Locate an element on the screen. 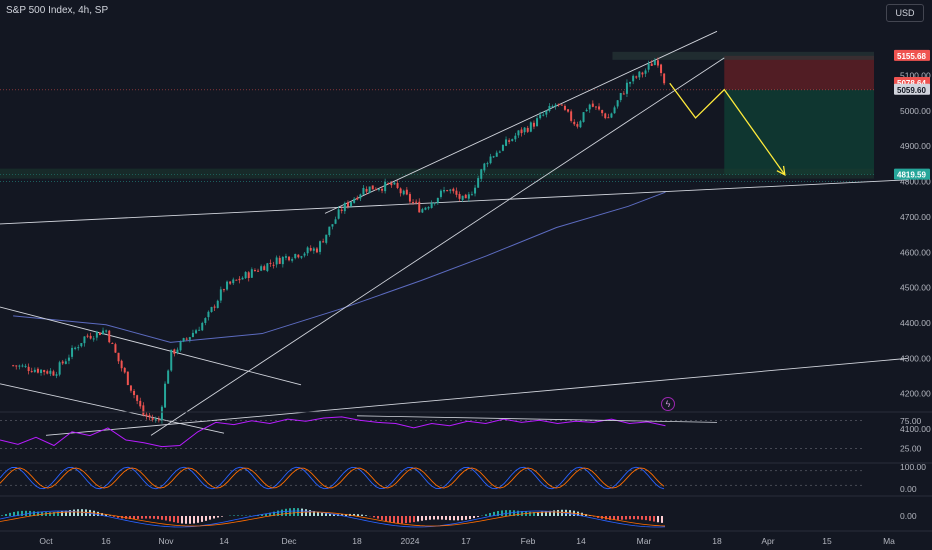 The width and height of the screenshot is (932, 550). price-tick-label: 4100.00 is located at coordinates (915, 429).